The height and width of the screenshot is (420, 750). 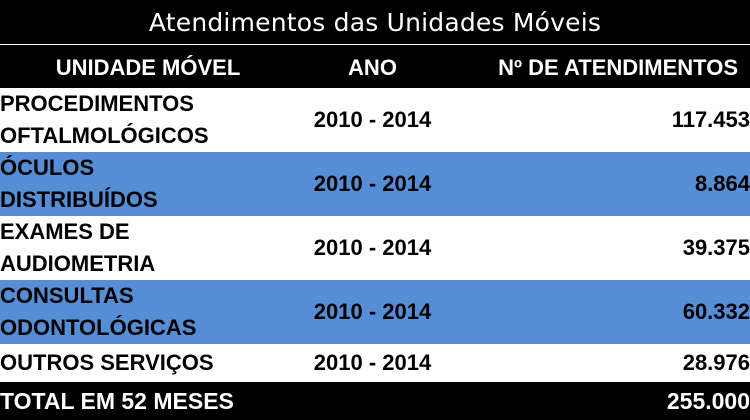 What do you see at coordinates (602, 312) in the screenshot?
I see `row-count: 60.332` at bounding box center [602, 312].